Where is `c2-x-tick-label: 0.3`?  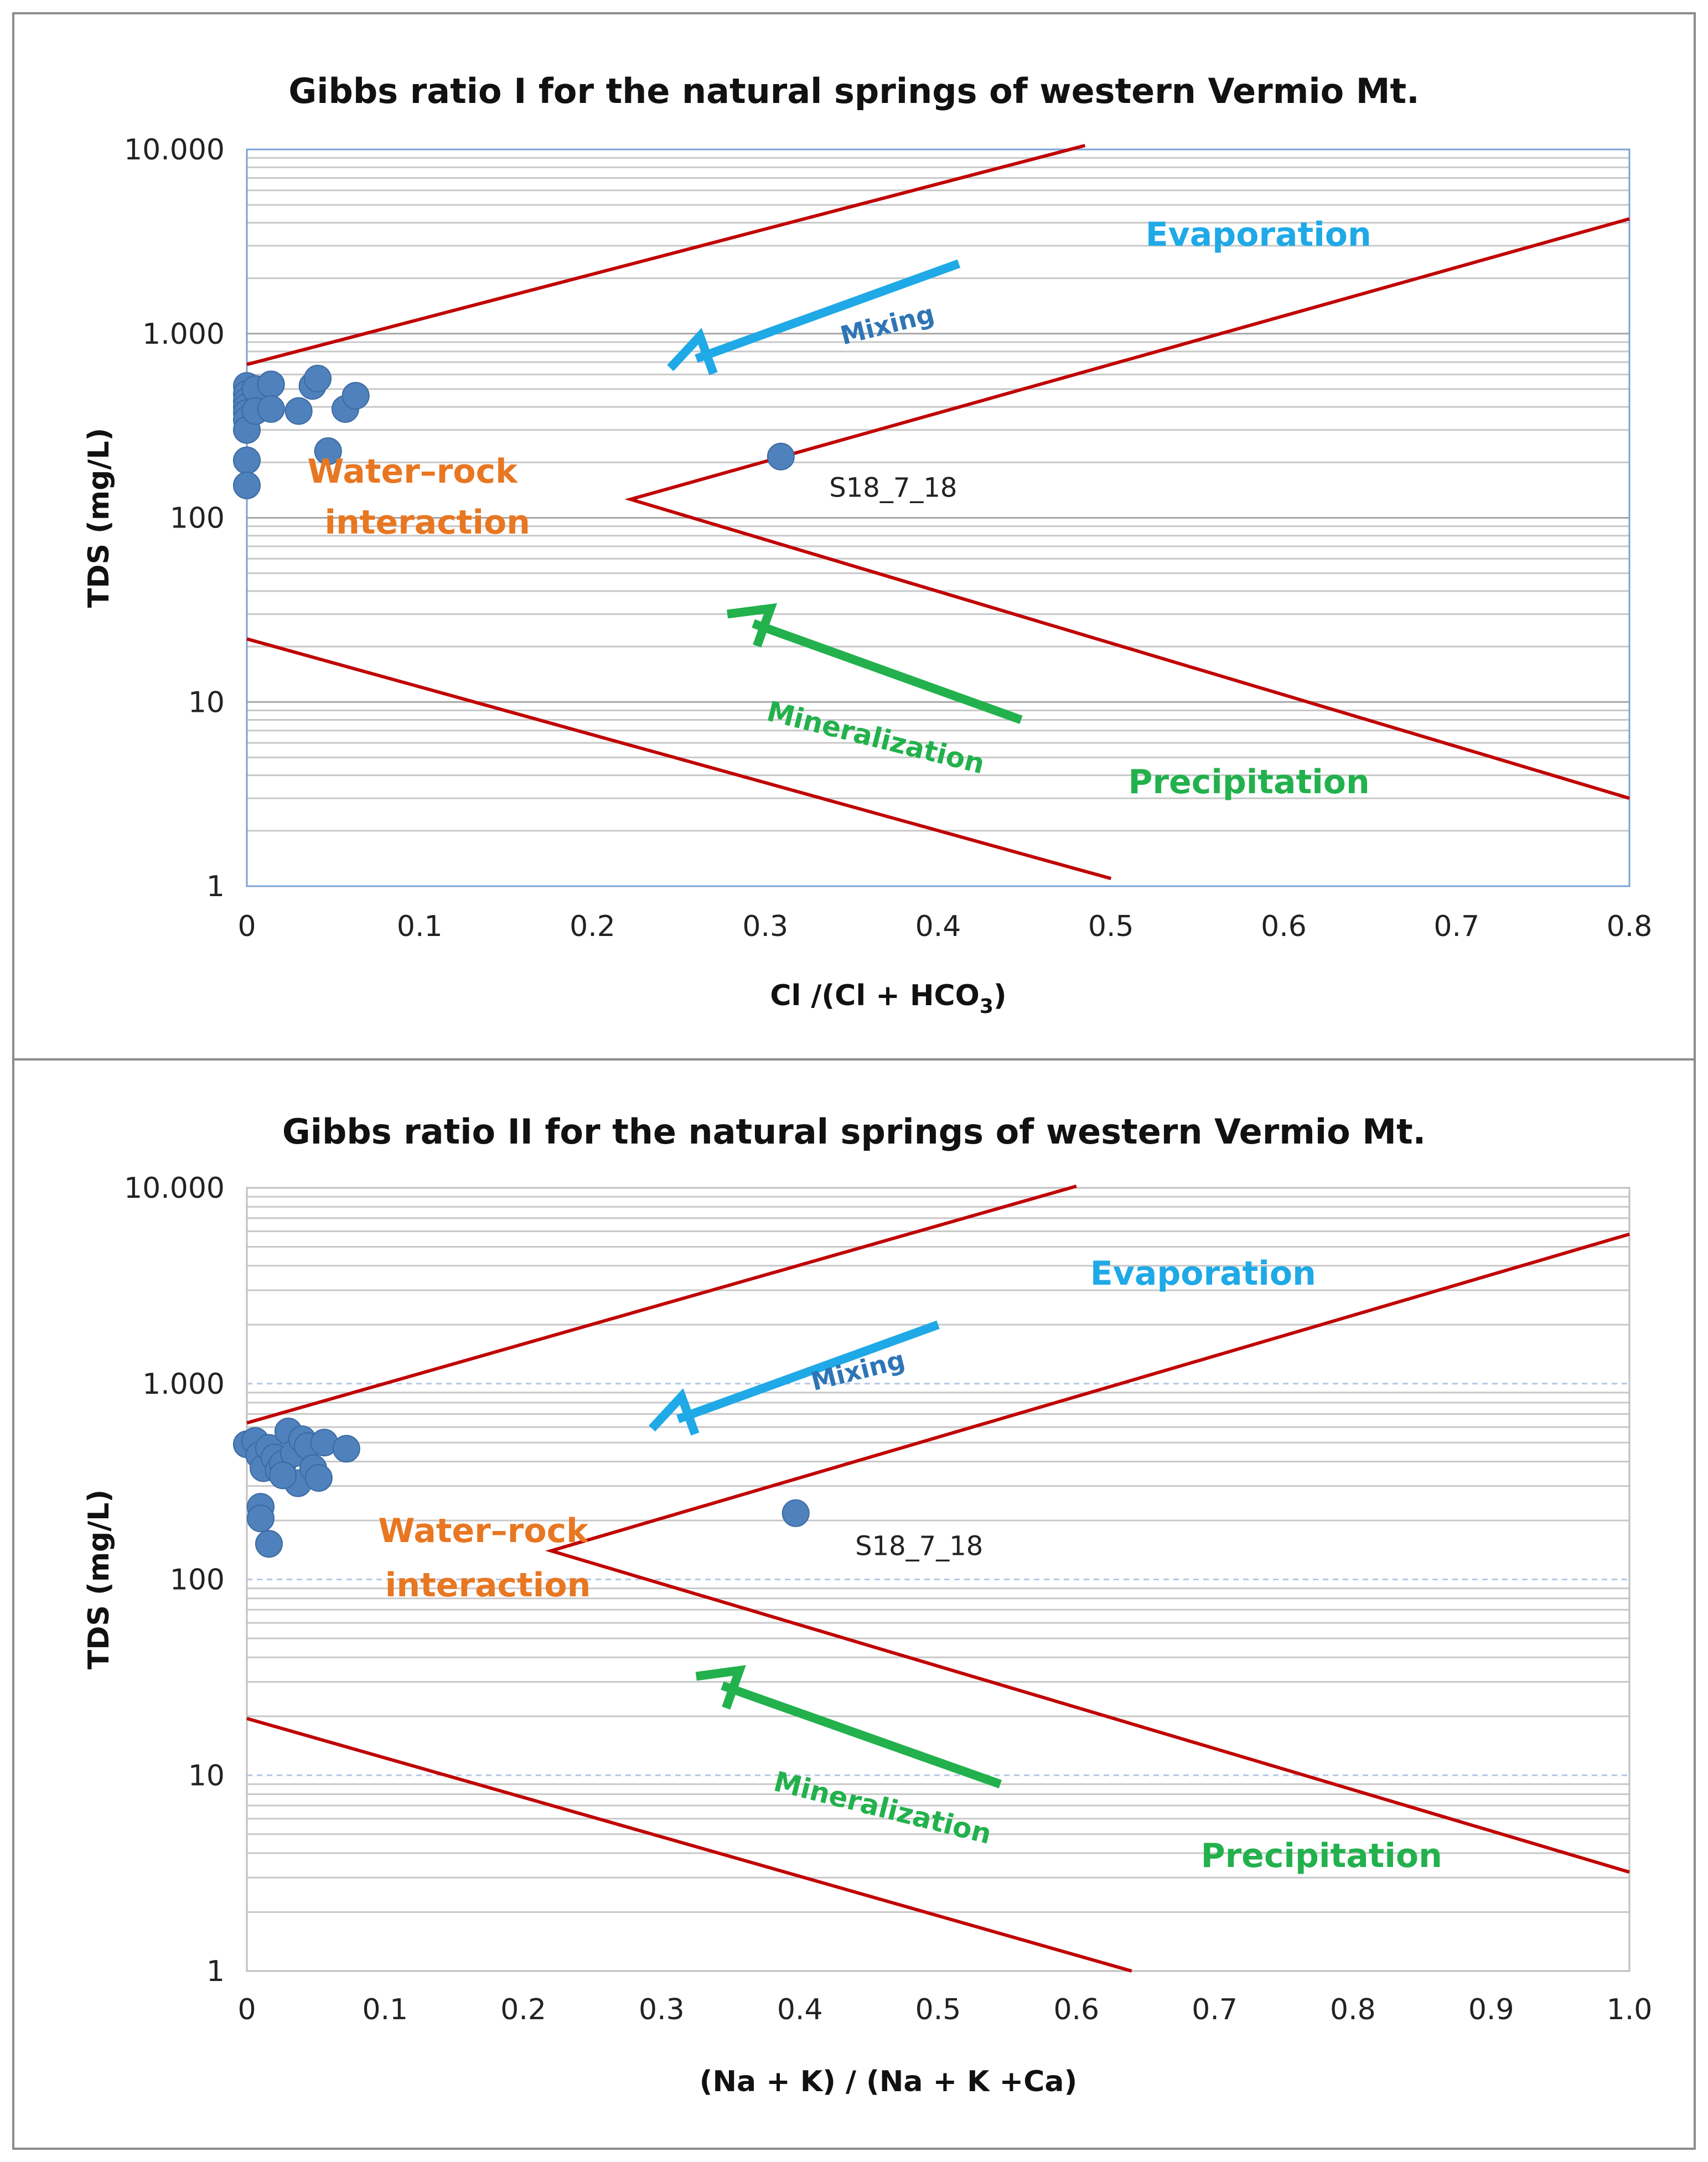
c2-x-tick-label: 0.3 is located at coordinates (662, 2009).